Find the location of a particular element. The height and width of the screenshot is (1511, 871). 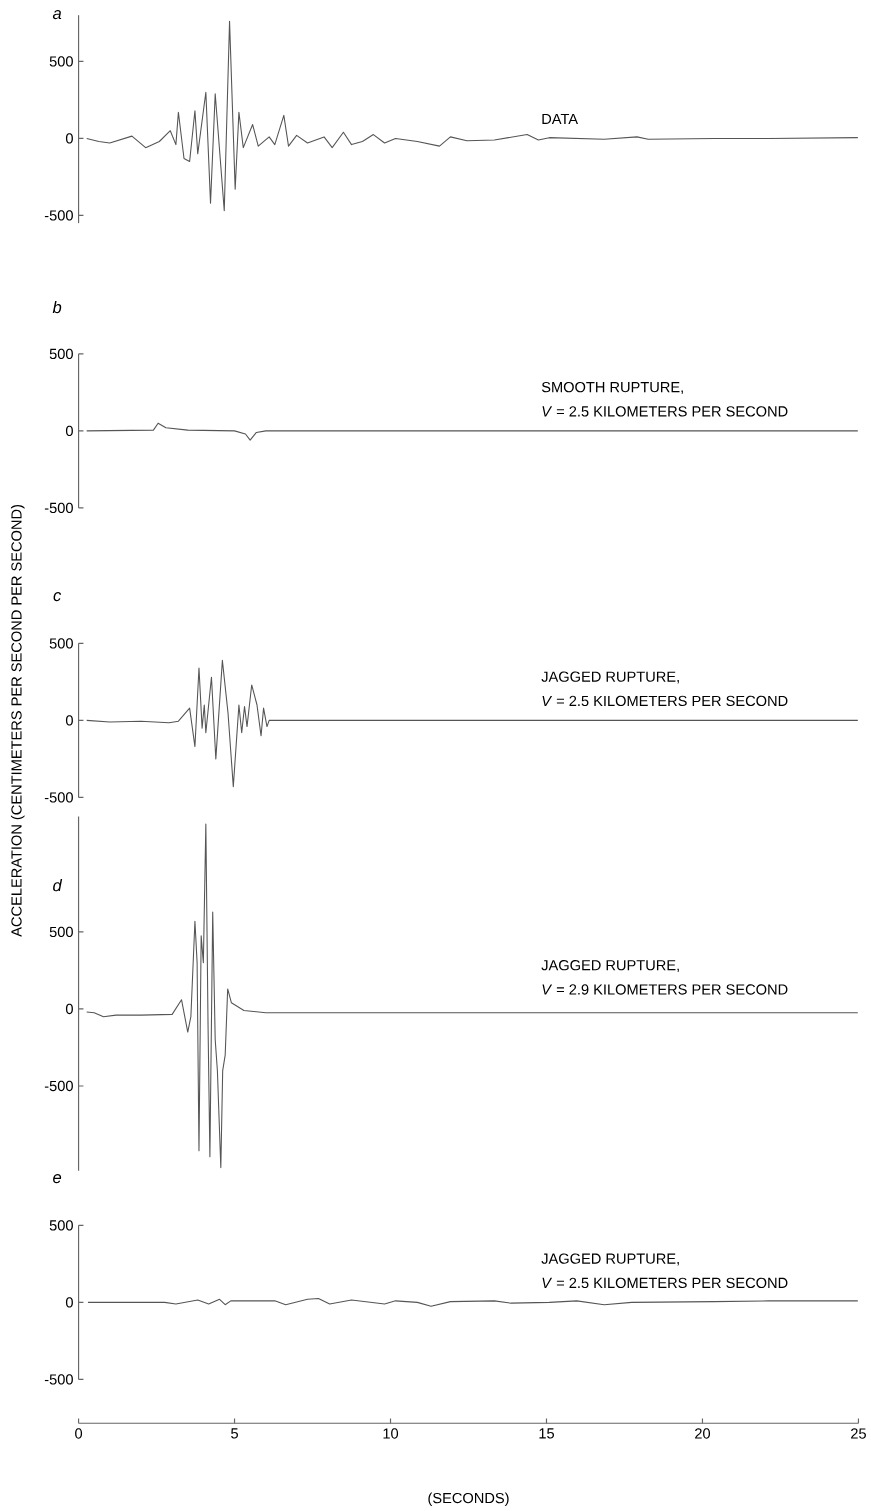

x-axis-title: (SECONDS) is located at coordinates (468, 1499).